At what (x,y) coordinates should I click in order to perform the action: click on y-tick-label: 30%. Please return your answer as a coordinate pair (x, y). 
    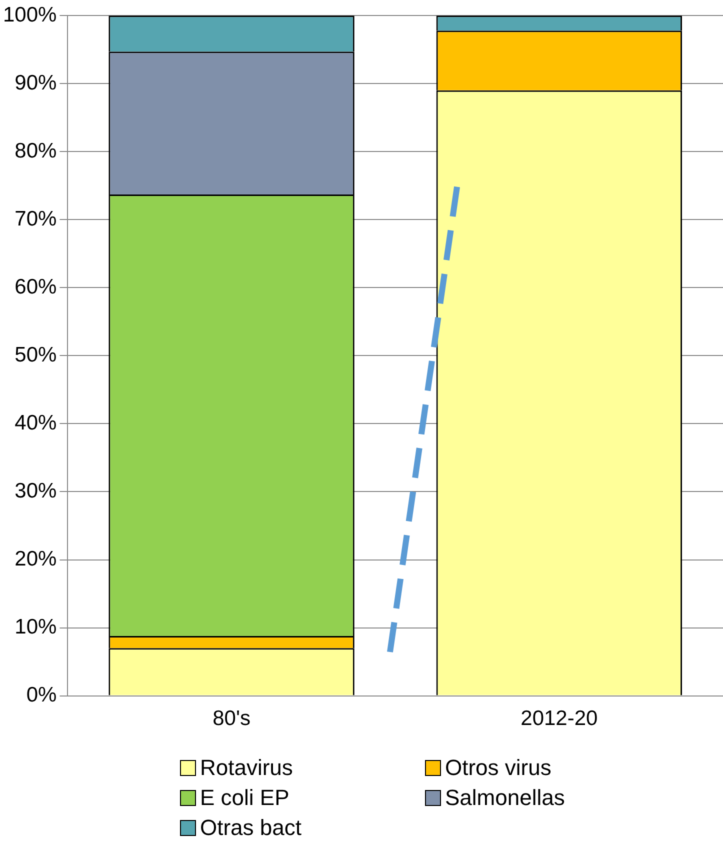
    Looking at the image, I should click on (35, 491).